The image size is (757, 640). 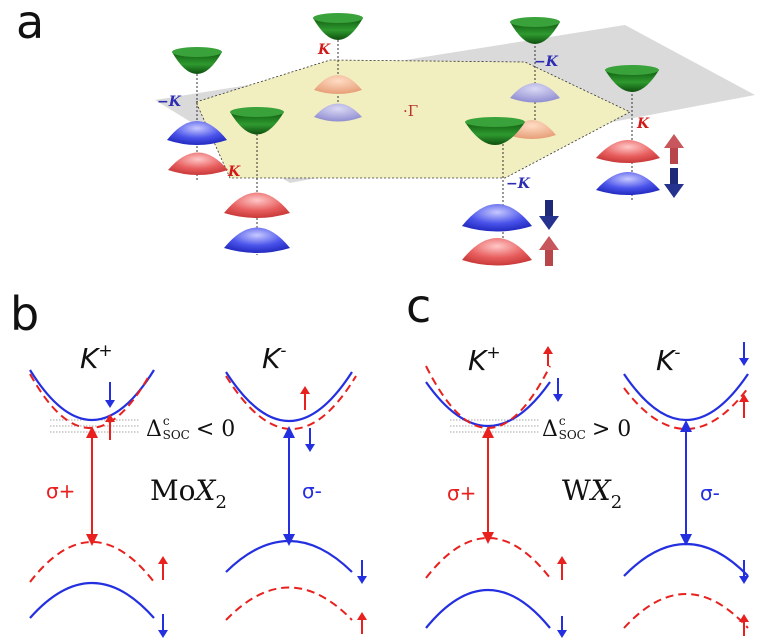 I want to click on panel-b-kplus-cb-up, so click(x=90, y=401).